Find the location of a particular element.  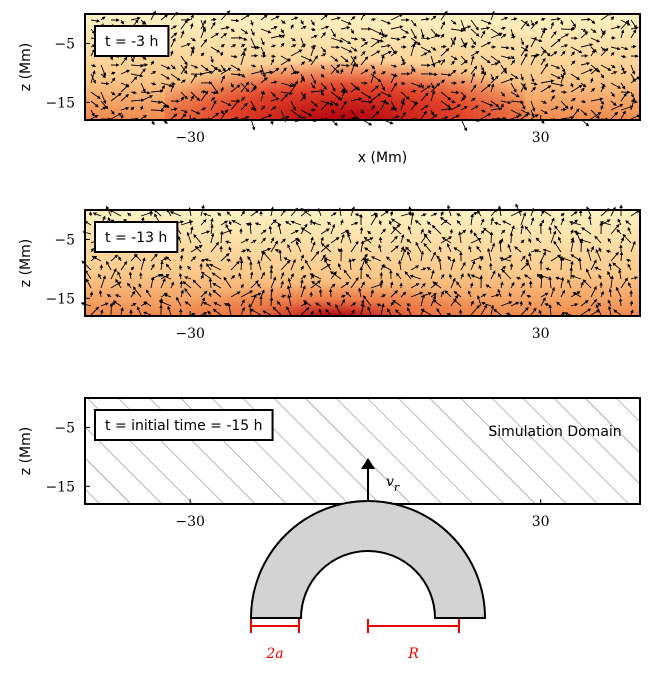

time-label-text: t = initial time = -15 h is located at coordinates (184, 426).